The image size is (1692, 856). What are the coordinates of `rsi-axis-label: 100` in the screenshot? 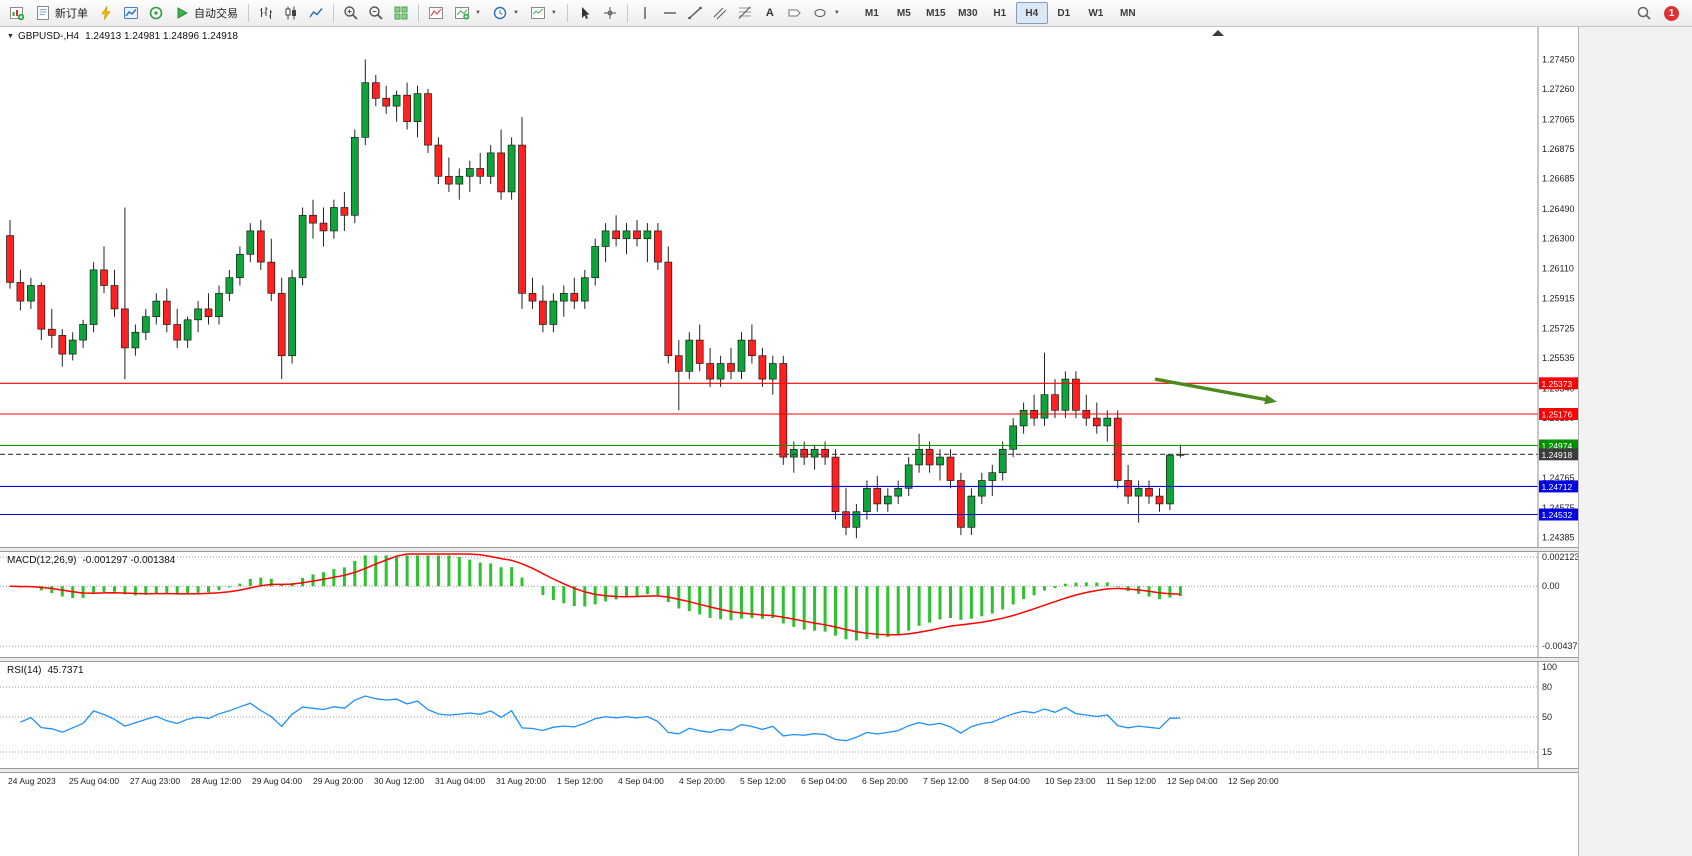 It's located at (1549, 667).